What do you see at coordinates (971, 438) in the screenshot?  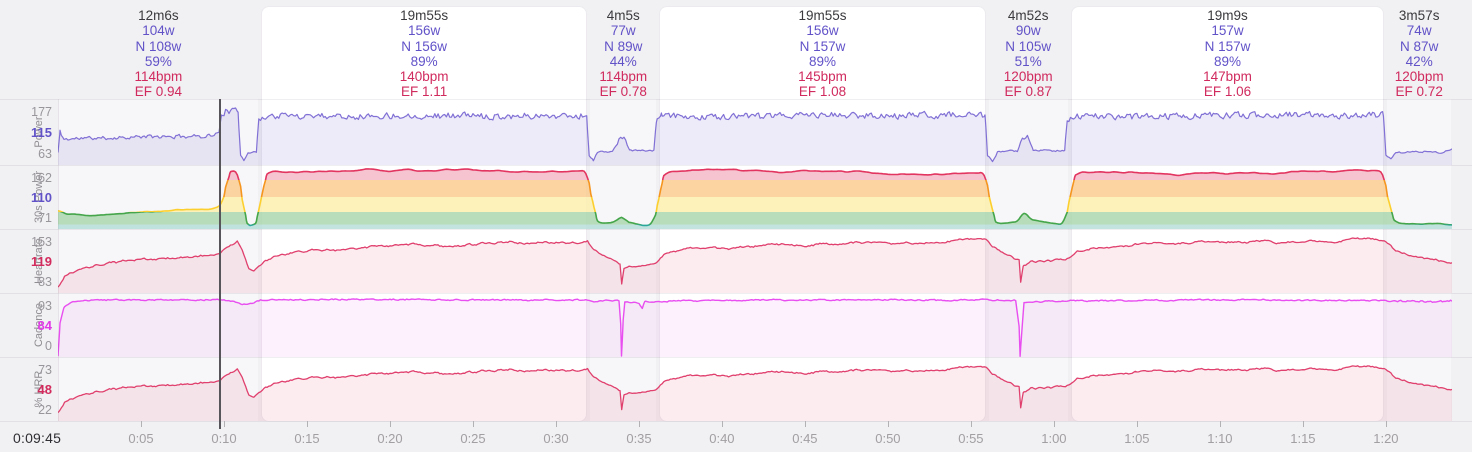 I see `axis-tick-label: 0:55` at bounding box center [971, 438].